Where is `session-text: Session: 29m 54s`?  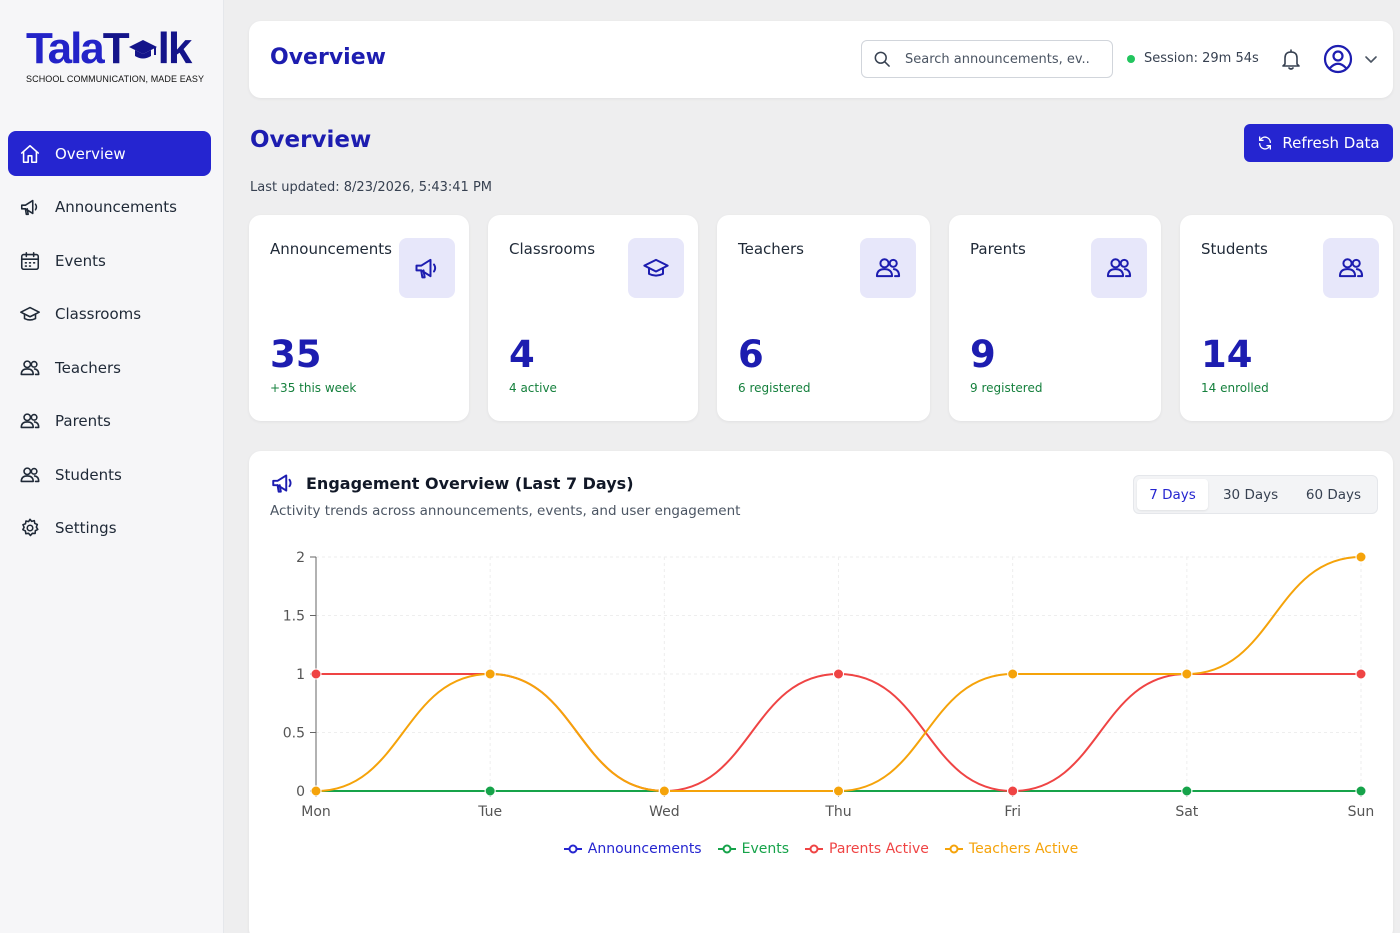
session-text: Session: 29m 54s is located at coordinates (1201, 58).